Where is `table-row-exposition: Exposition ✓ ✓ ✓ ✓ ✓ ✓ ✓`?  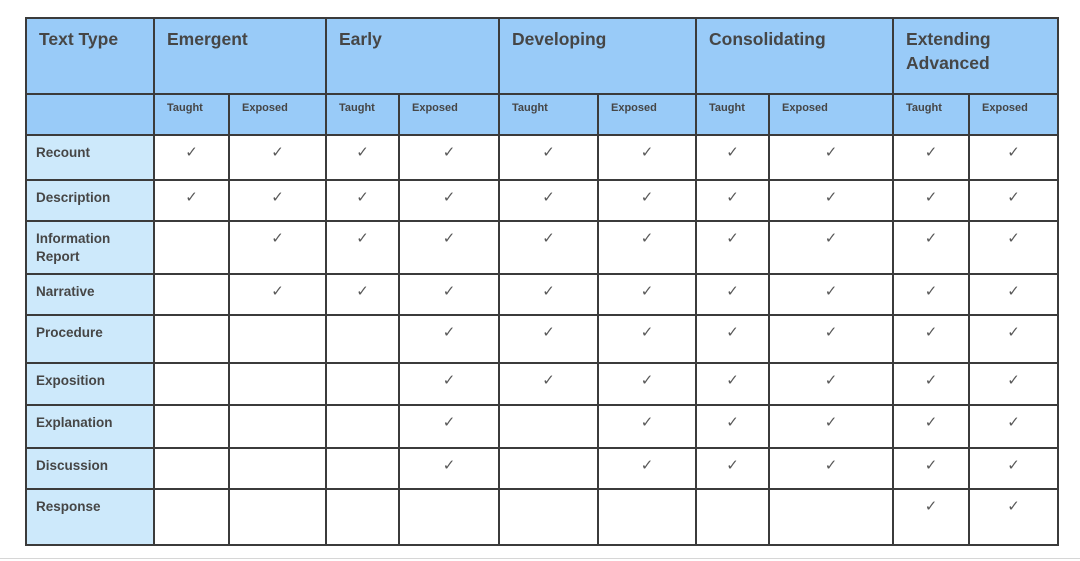
table-row-exposition: Exposition ✓ ✓ ✓ ✓ ✓ ✓ ✓ is located at coordinates (542, 384).